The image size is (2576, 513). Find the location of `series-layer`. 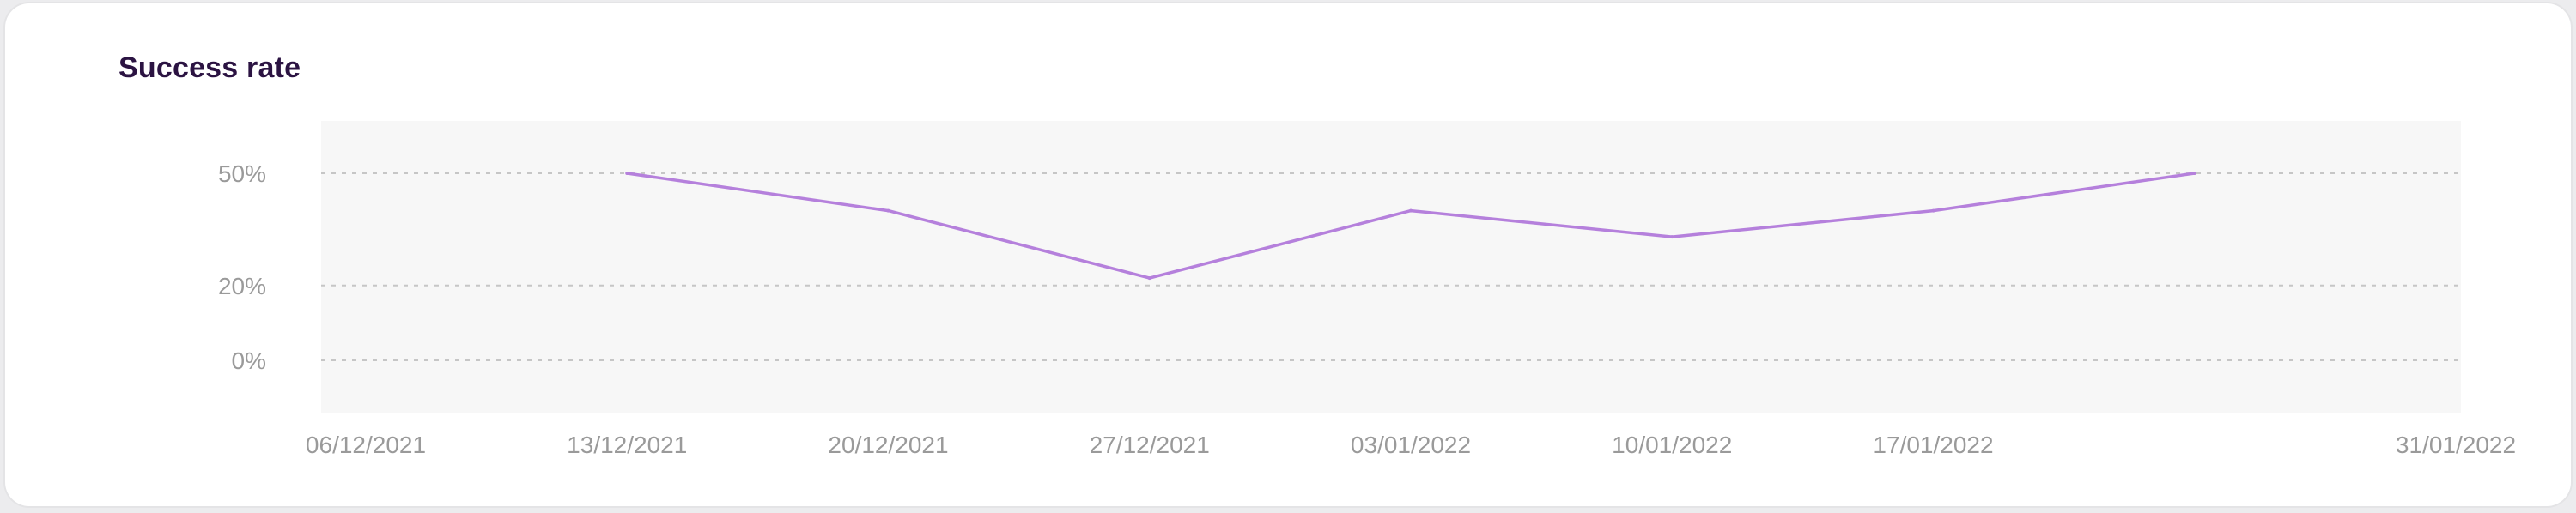

series-layer is located at coordinates (1411, 227).